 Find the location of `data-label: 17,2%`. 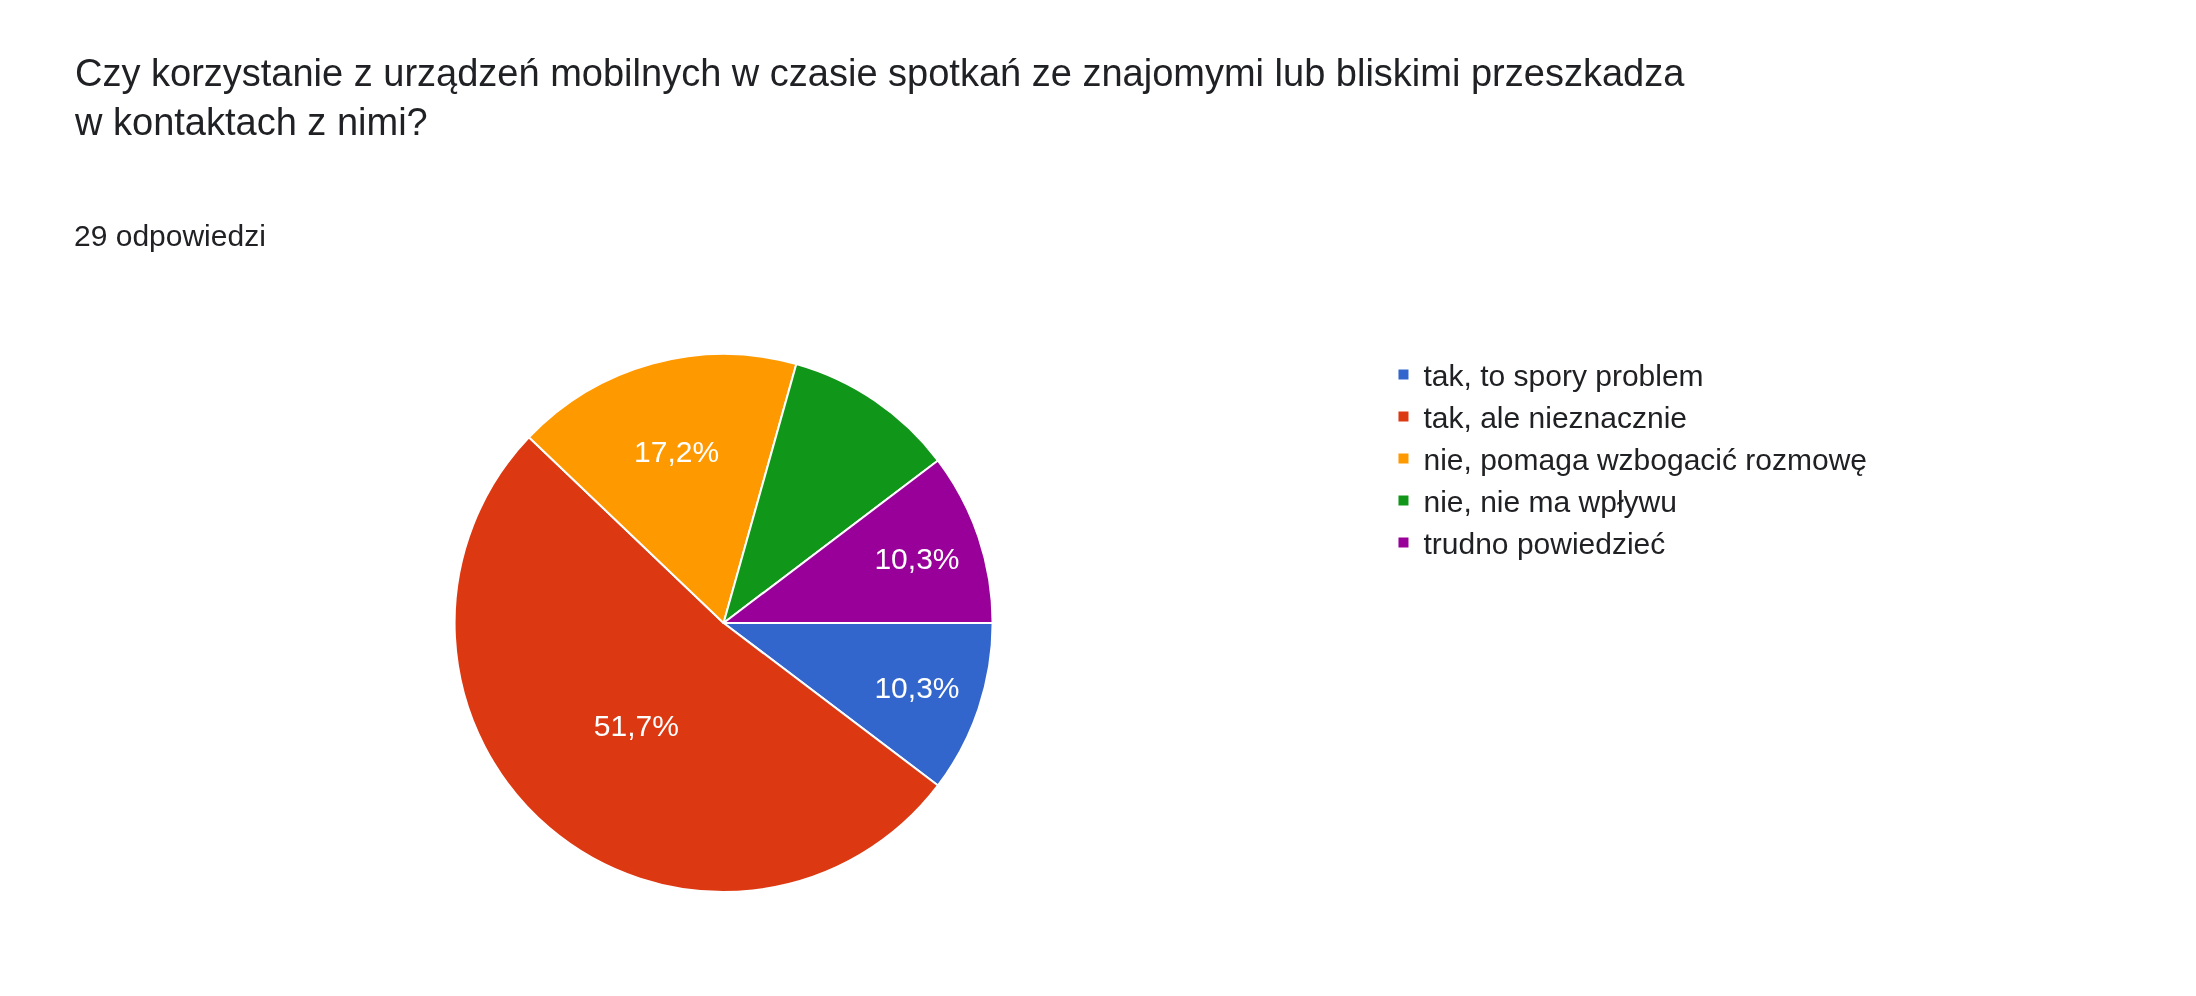

data-label: 17,2% is located at coordinates (677, 452).